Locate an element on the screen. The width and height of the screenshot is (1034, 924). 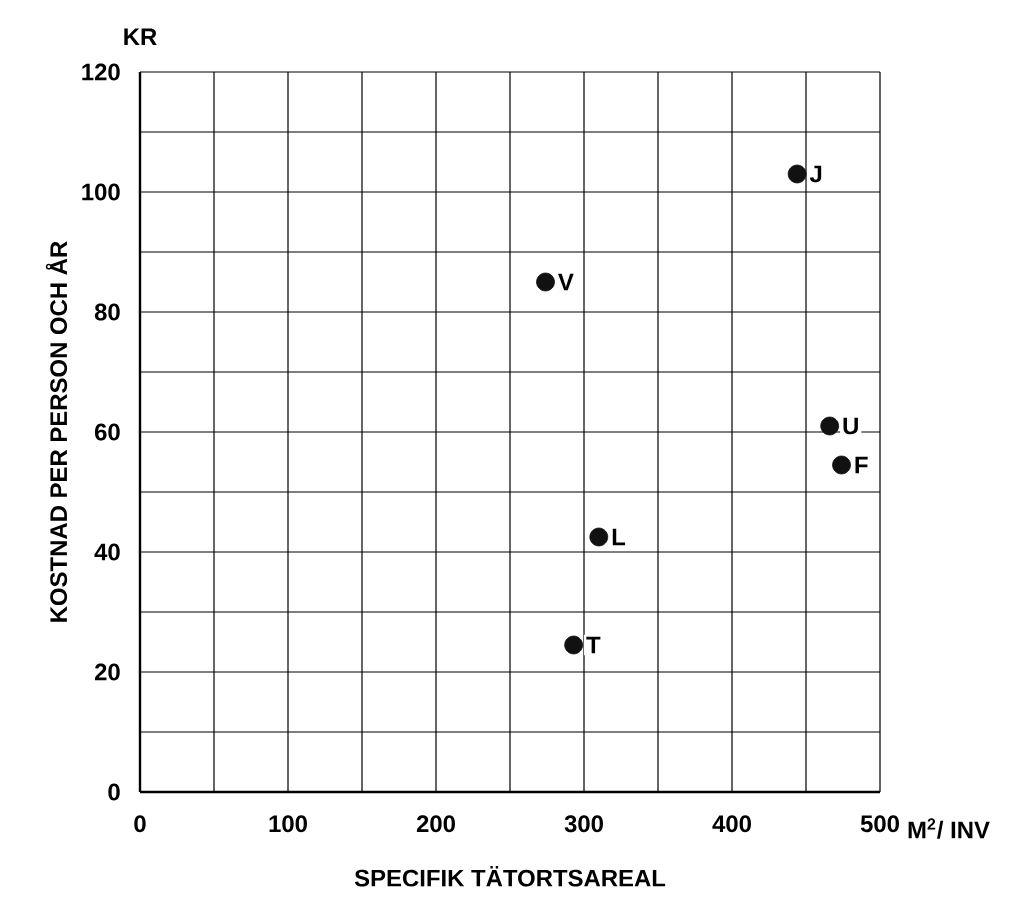
x-tick-label: 400 is located at coordinates (731, 824).